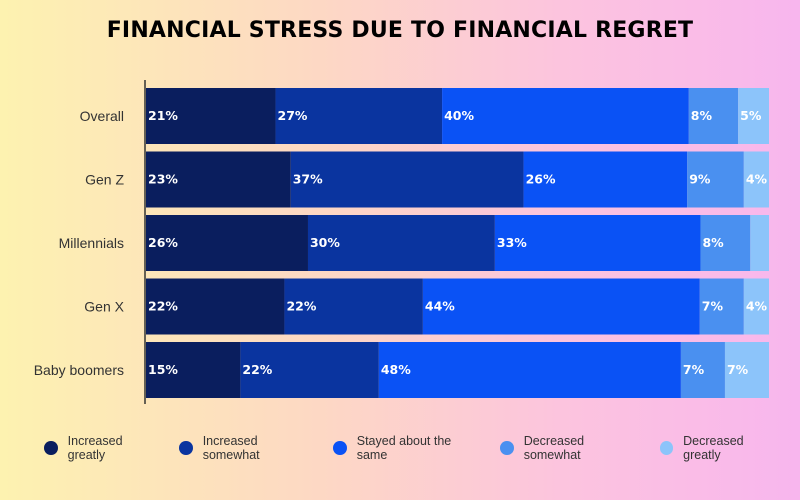 This screenshot has height=500, width=800. What do you see at coordinates (79, 370) in the screenshot?
I see `category-label: Baby boomers` at bounding box center [79, 370].